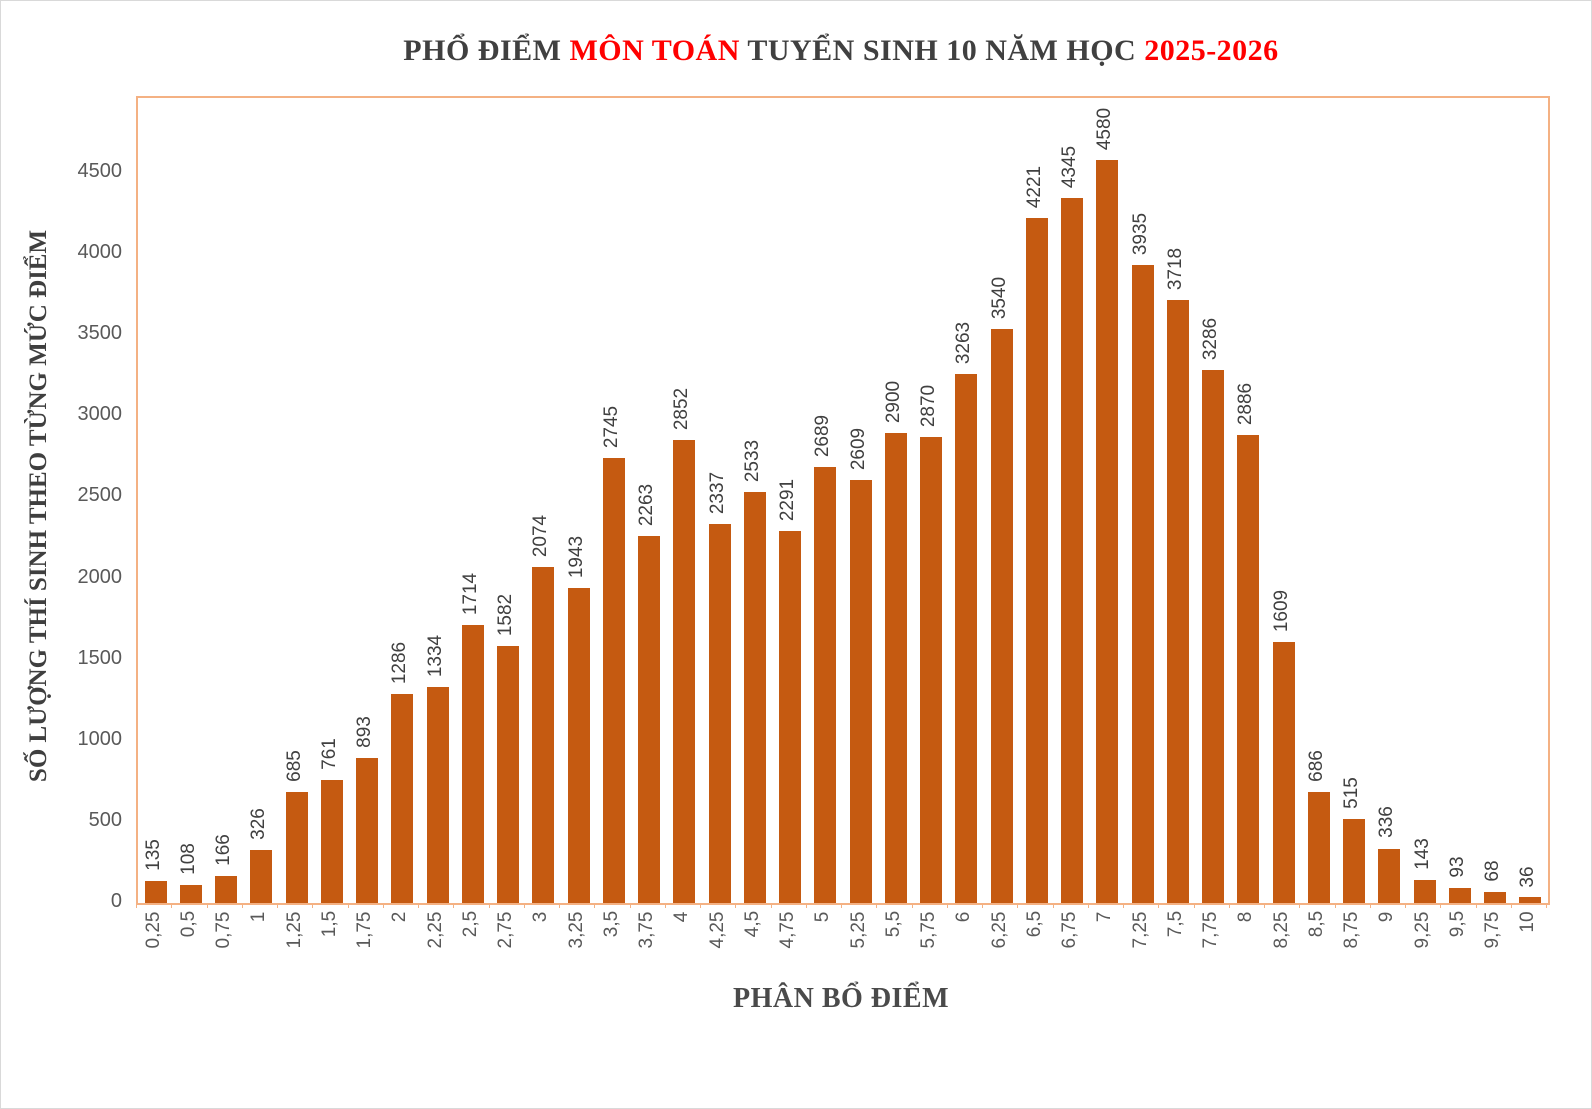 Image resolution: width=1592 pixels, height=1109 pixels. Describe the element at coordinates (329, 924) in the screenshot. I see `x-tick-label: 1,5` at that location.